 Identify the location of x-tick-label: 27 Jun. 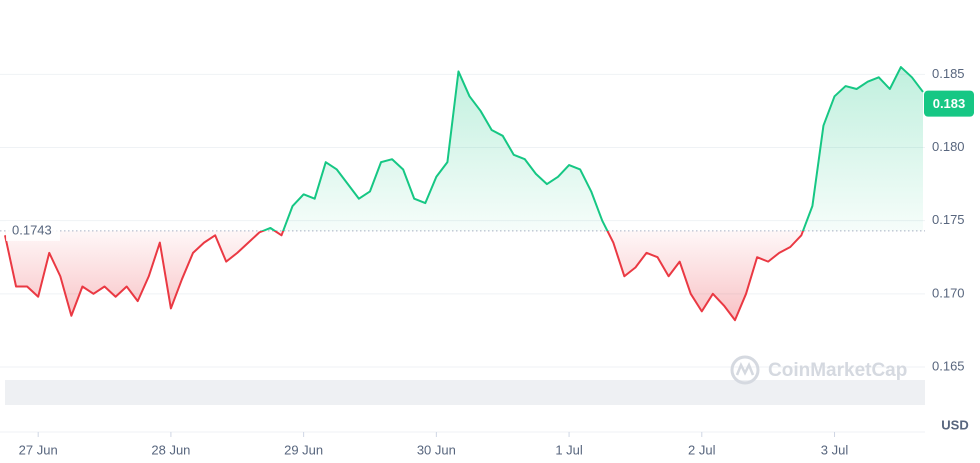
(38, 449).